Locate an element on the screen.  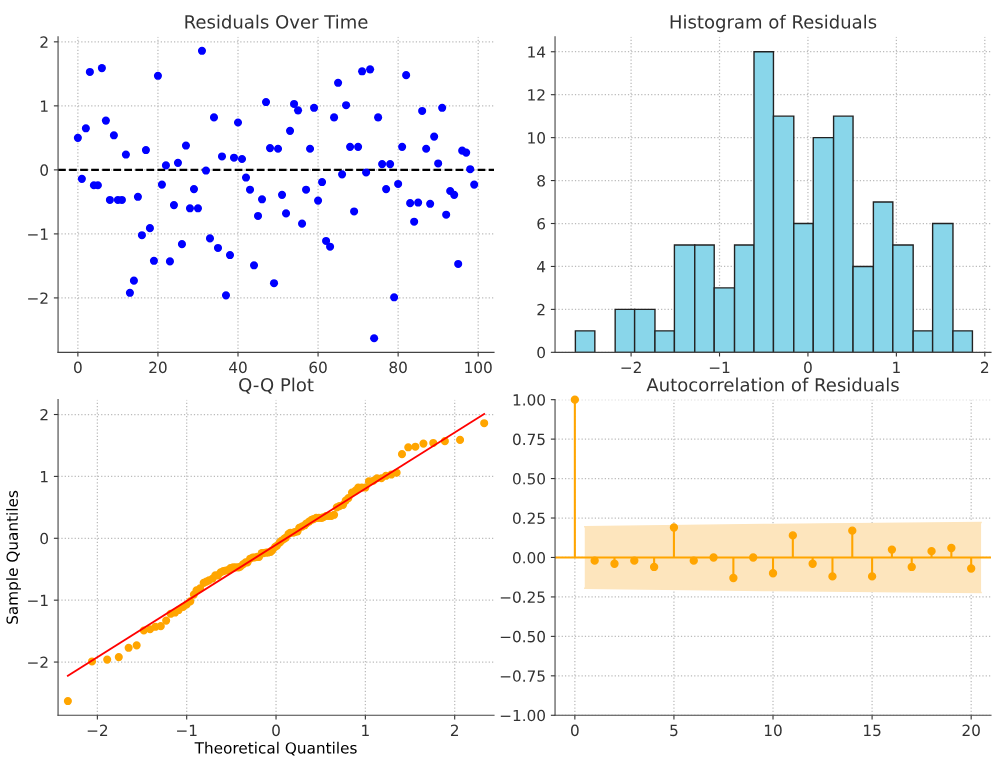
x-tick-label: 40 is located at coordinates (238, 367).